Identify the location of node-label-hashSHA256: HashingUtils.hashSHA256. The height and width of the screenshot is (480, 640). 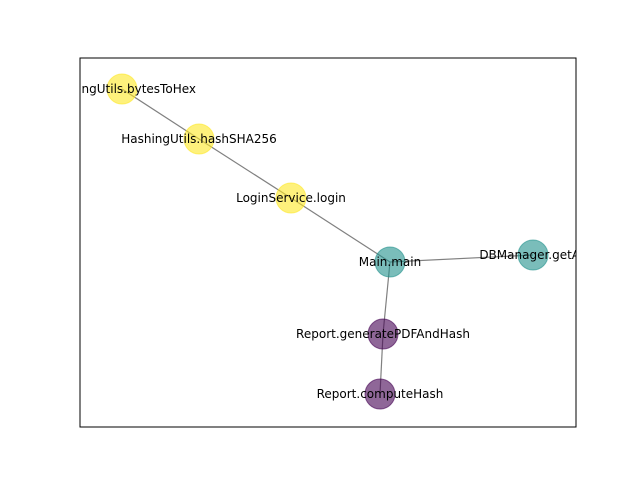
(199, 139).